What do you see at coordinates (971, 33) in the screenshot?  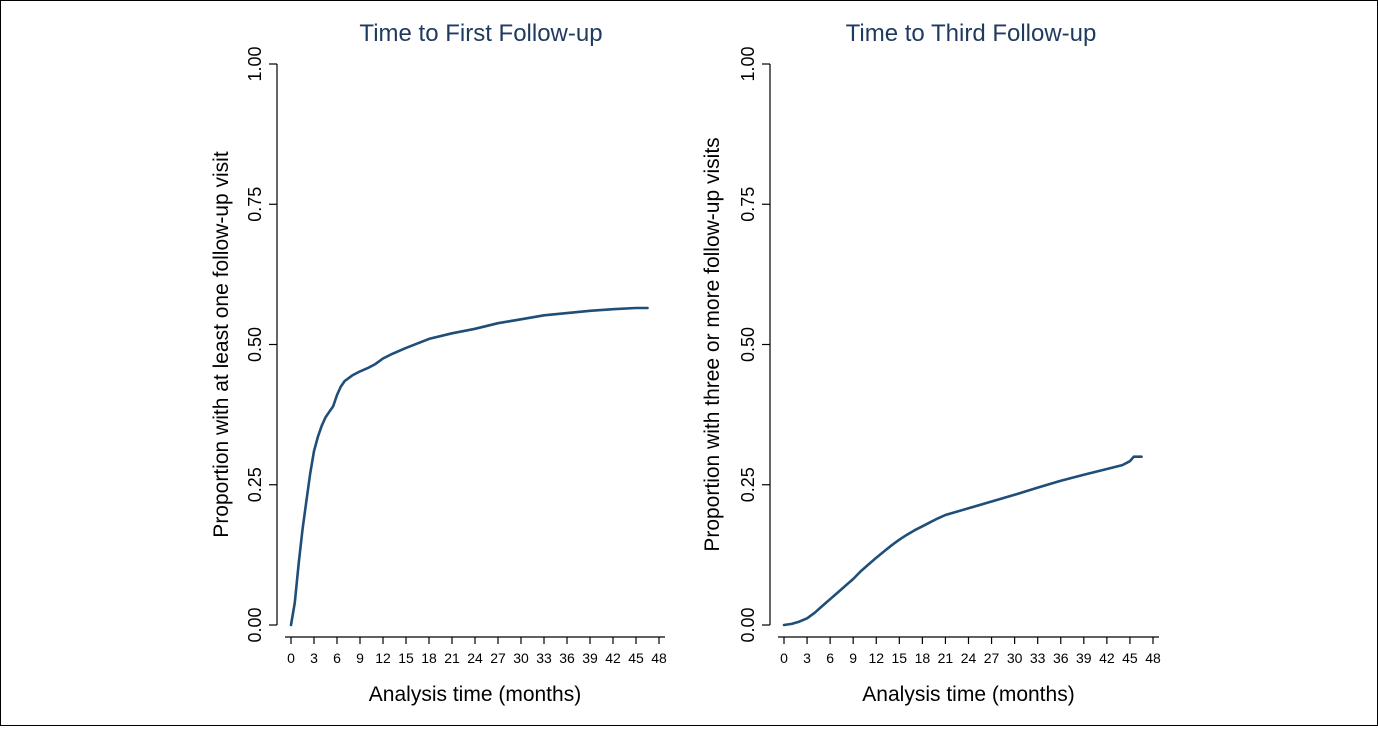 I see `panel-title: Time to Third Follow-up` at bounding box center [971, 33].